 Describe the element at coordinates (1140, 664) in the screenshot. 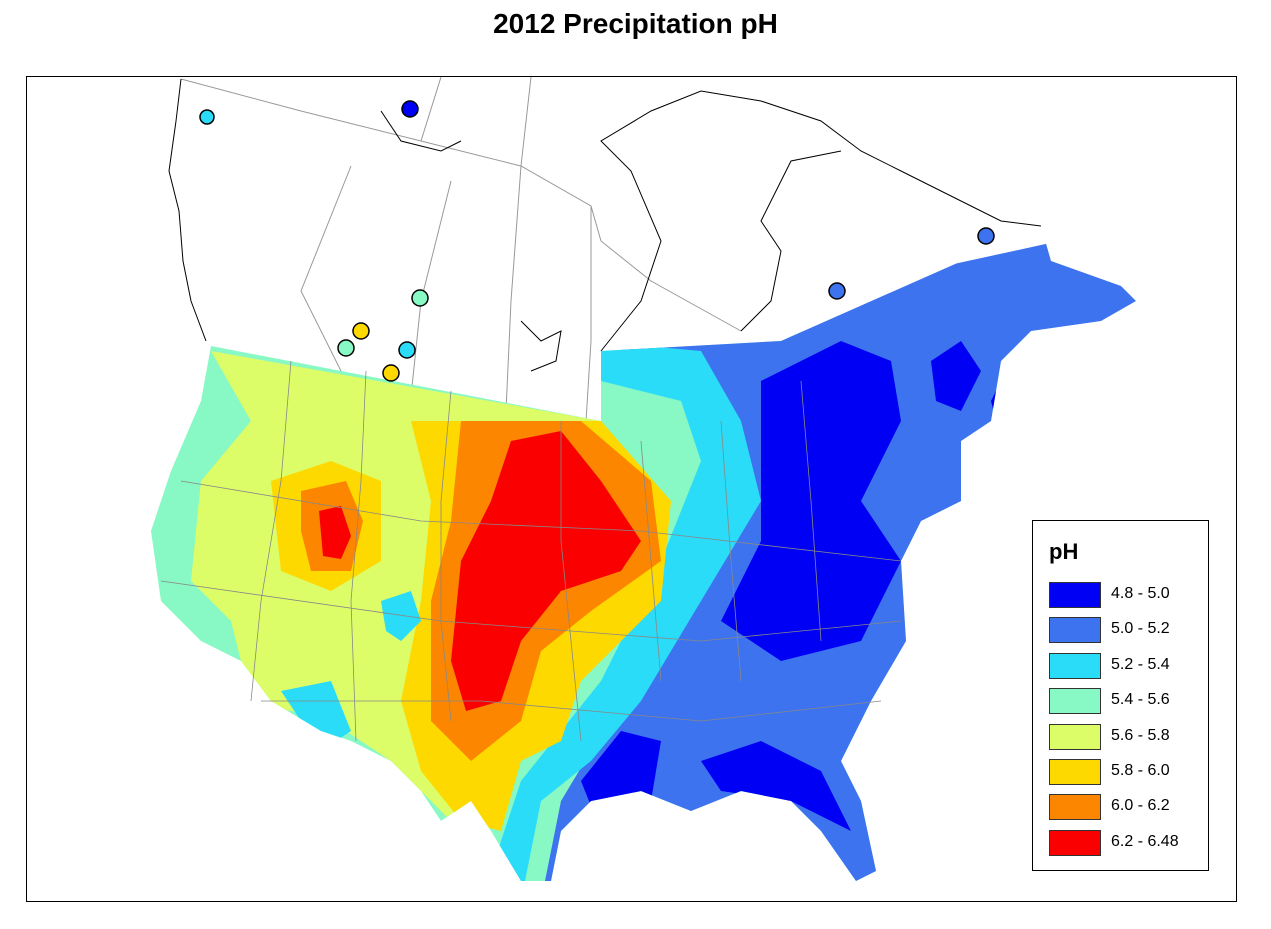

I see `legend-label: 5.2 - 5.4` at that location.